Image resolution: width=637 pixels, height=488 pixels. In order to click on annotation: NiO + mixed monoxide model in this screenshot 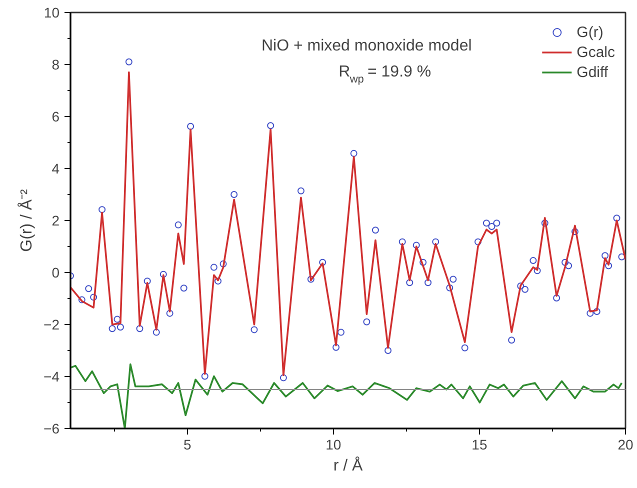, I will do `click(366, 46)`.